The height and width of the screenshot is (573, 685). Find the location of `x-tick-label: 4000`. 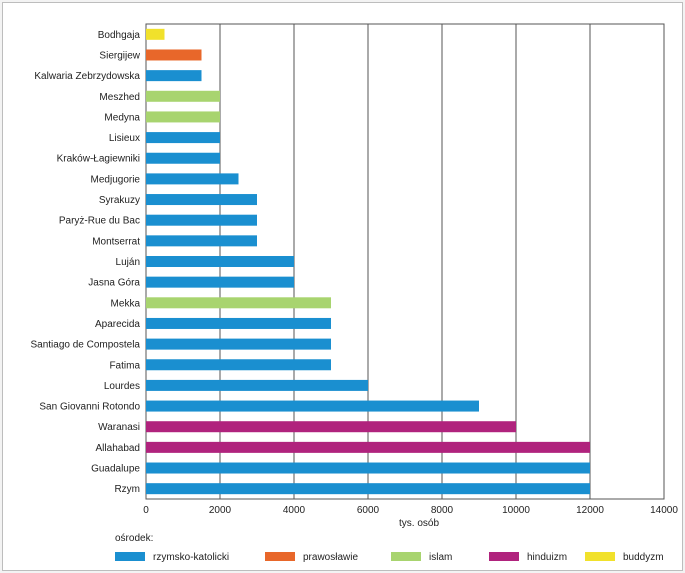

x-tick-label: 4000 is located at coordinates (294, 510).